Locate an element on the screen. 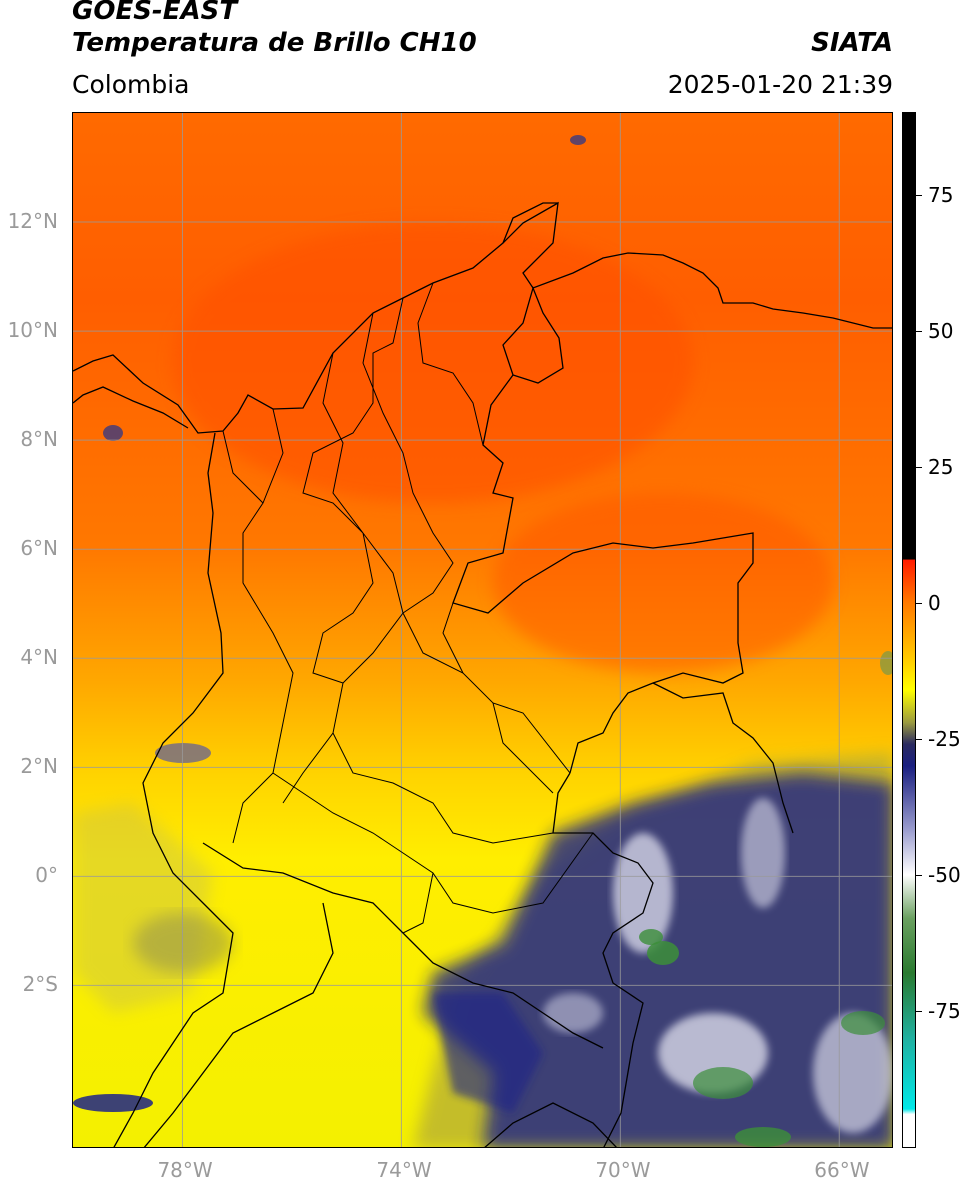  lon-tick-label: 66°W is located at coordinates (842, 1170).